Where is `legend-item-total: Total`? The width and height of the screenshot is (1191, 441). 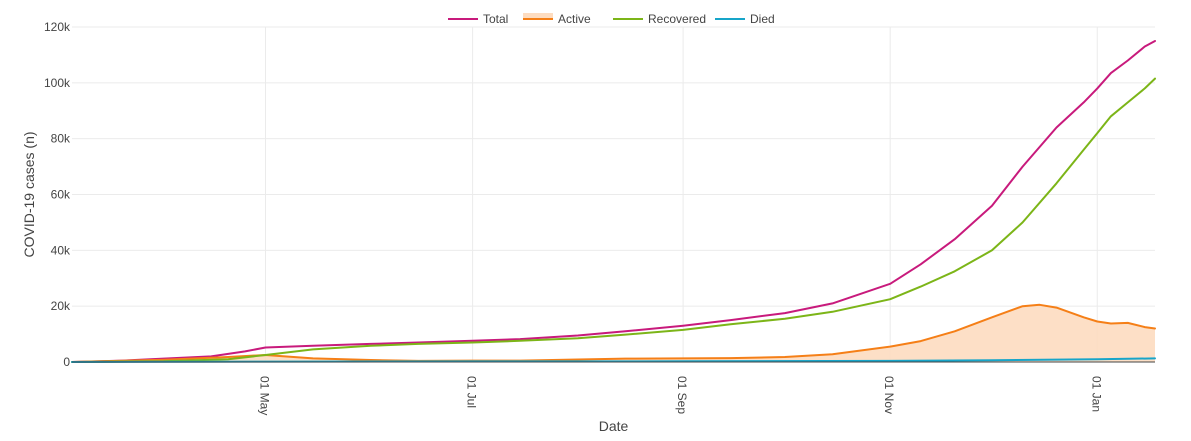
legend-item-total: Total is located at coordinates (478, 19).